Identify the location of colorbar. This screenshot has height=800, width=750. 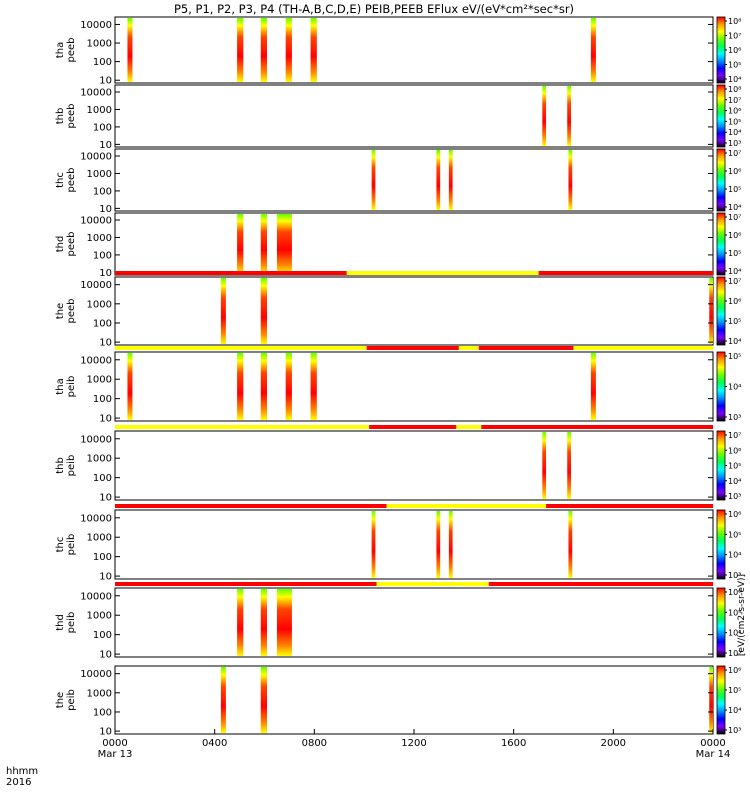
(721, 386).